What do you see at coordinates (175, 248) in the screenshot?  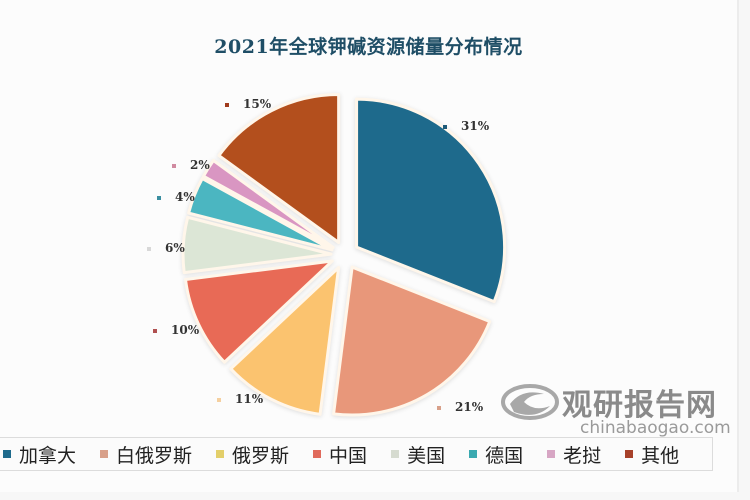 I see `label-text: 6%` at bounding box center [175, 248].